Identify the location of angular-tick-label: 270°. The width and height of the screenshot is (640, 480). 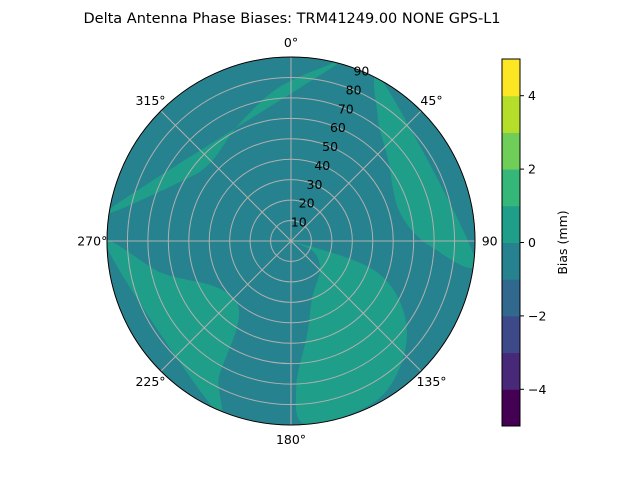
(92, 241).